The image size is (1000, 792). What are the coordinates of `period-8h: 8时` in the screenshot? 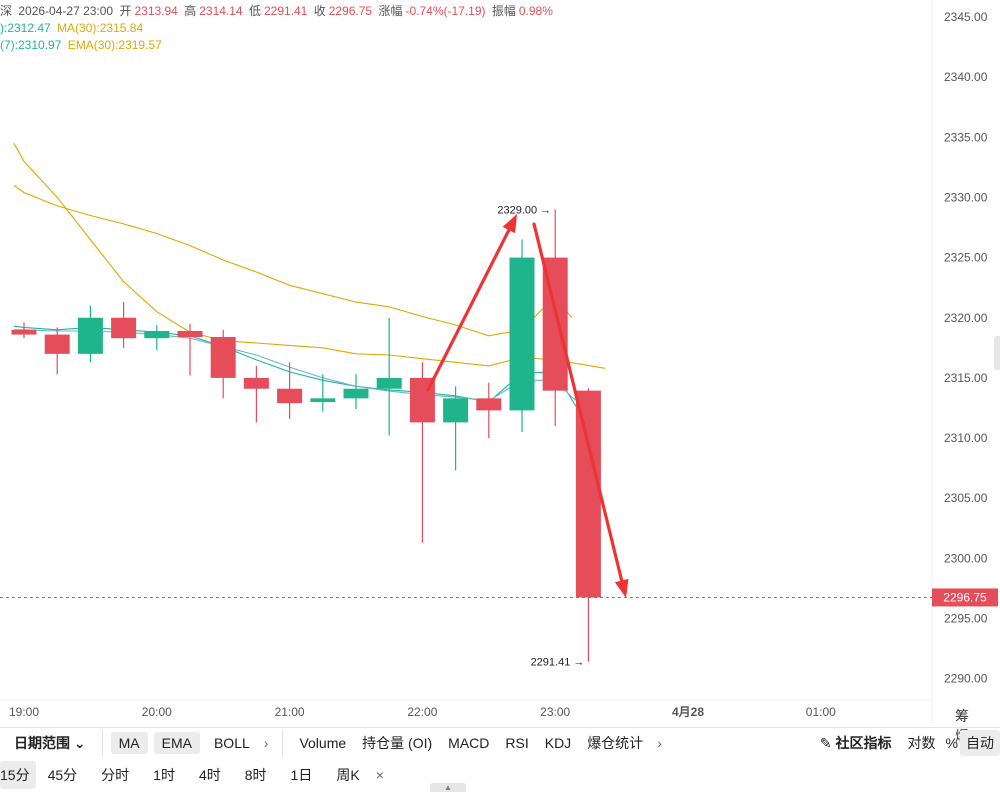 It's located at (255, 774).